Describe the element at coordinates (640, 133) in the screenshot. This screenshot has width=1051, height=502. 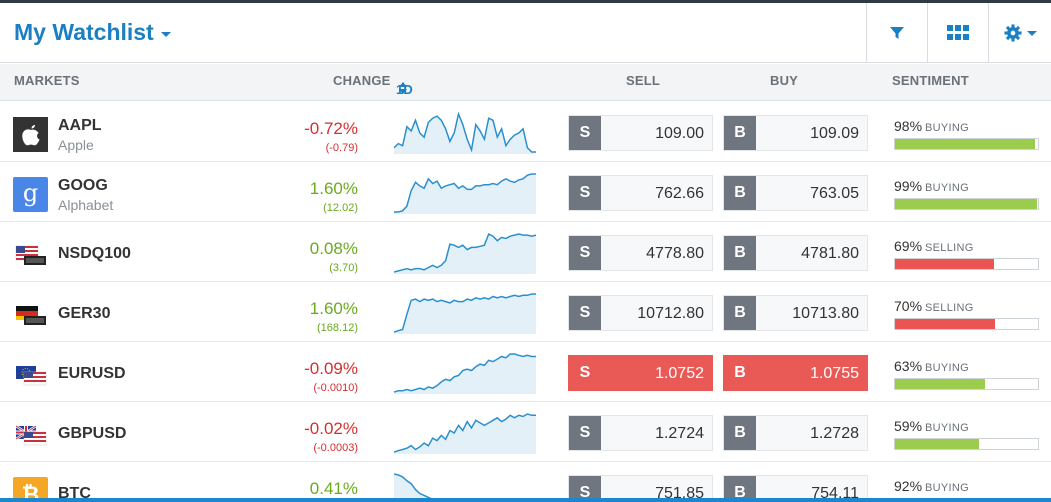
I see `sell-button: S 109.00` at that location.